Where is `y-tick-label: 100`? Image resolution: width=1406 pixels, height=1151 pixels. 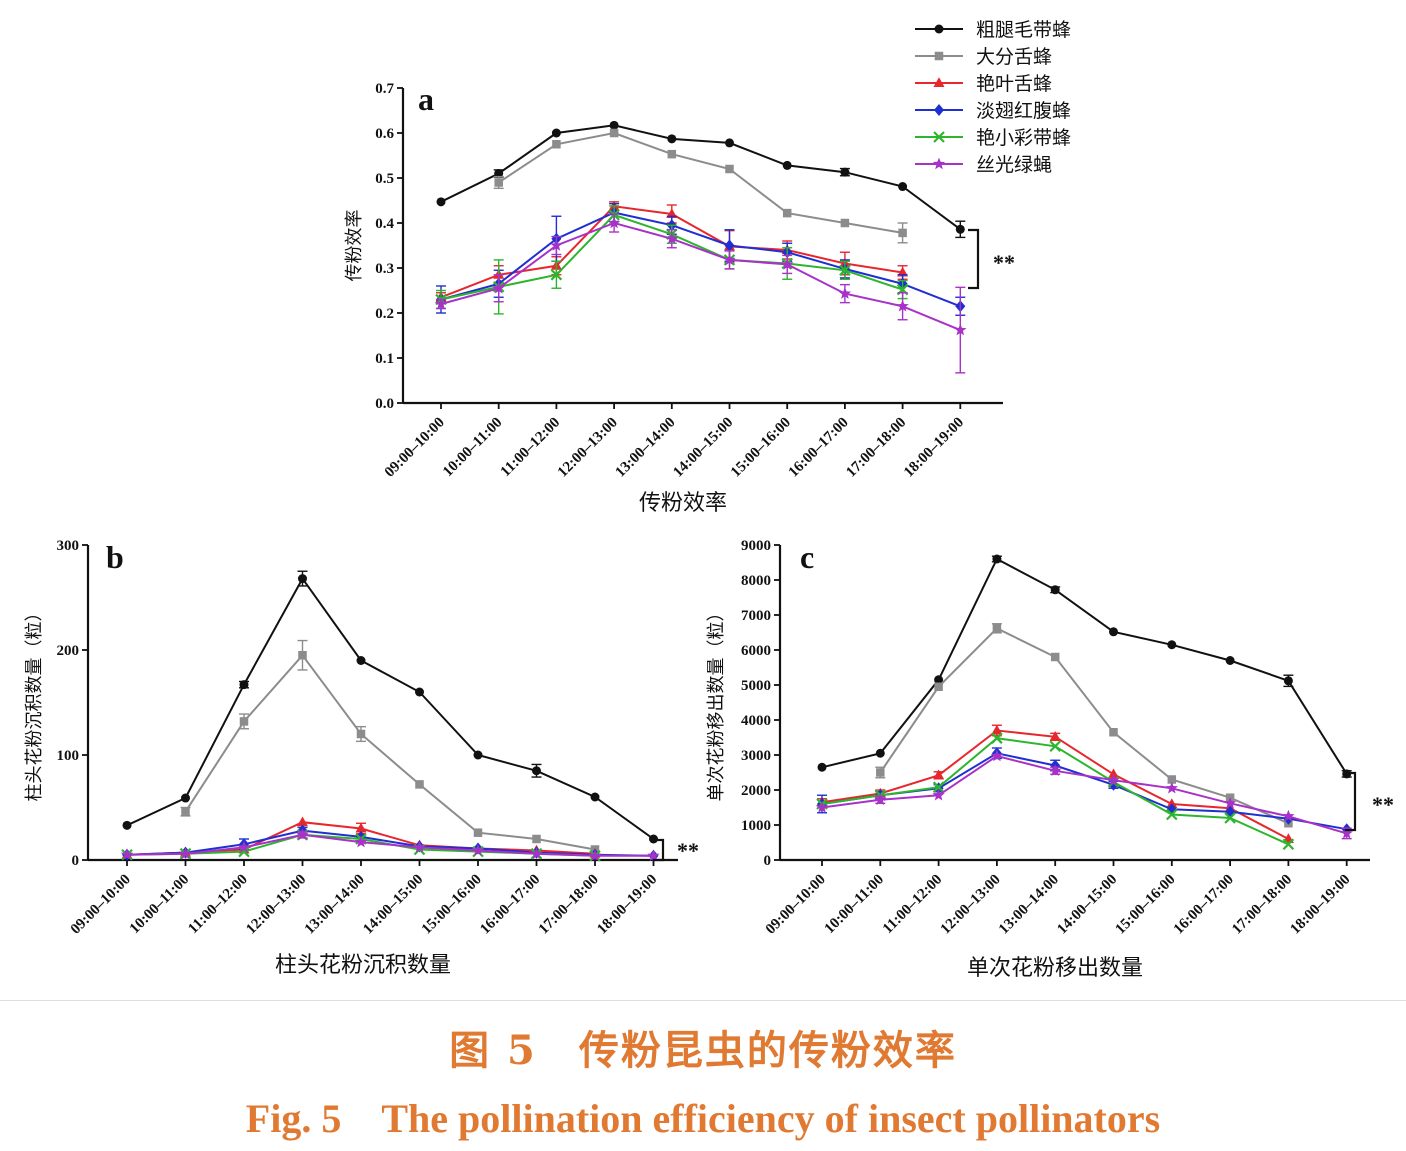
y-tick-label: 100 is located at coordinates (68, 756).